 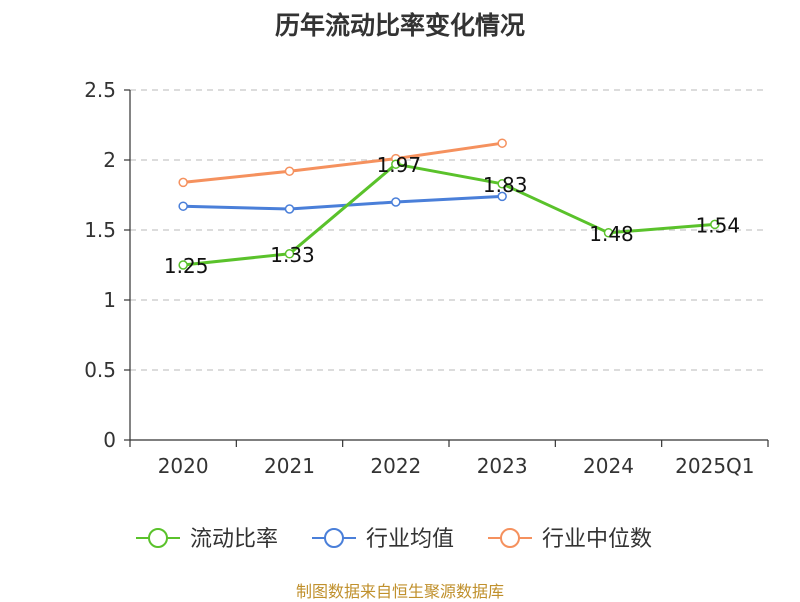 I want to click on x-tick-label: 2025Q1, so click(x=714, y=466).